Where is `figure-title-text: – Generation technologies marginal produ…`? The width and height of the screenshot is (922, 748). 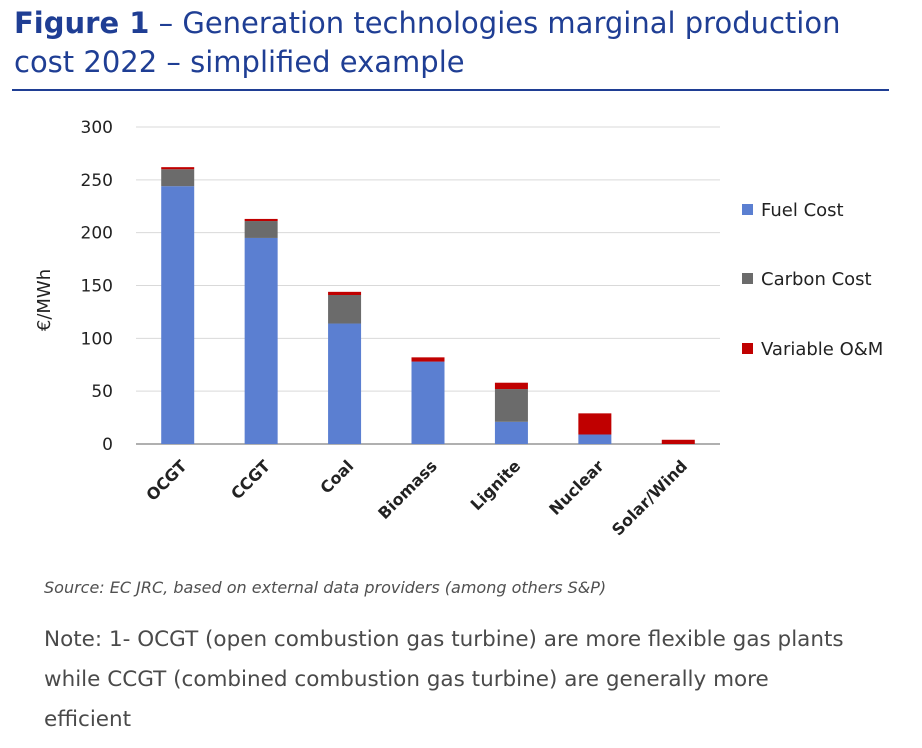
figure-title-text: – Generation technologies marginal produ… is located at coordinates (427, 42).